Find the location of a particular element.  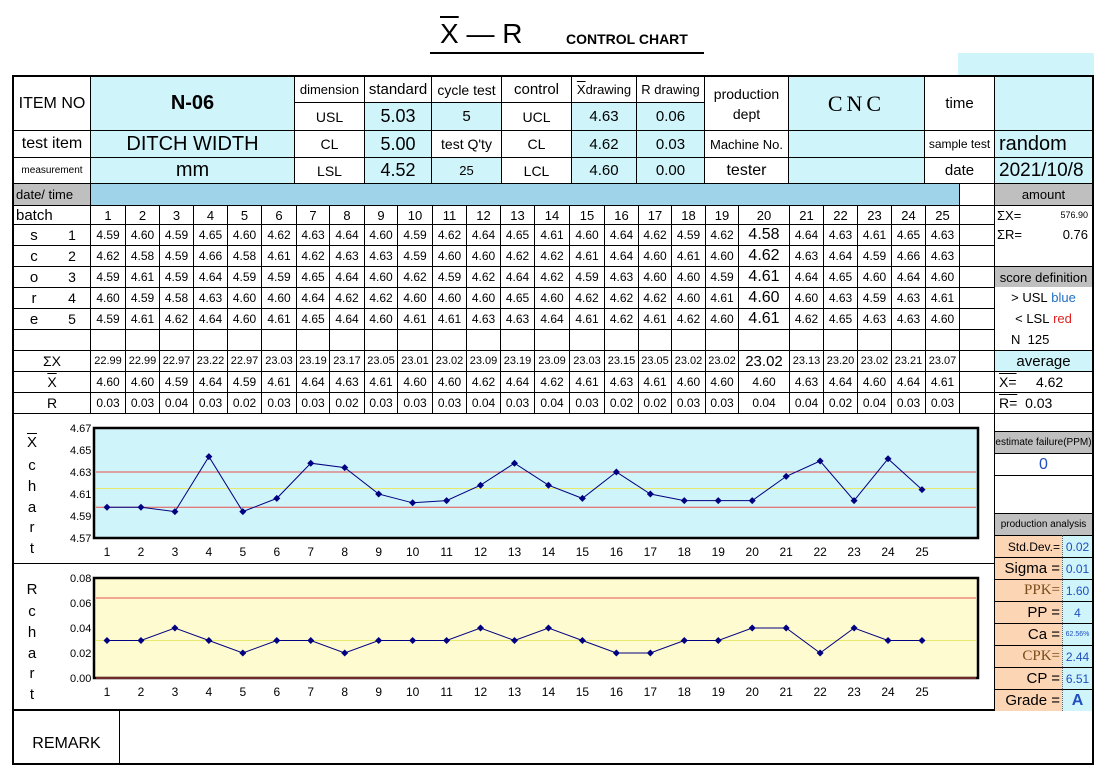

production-analysis-label: production analysis is located at coordinates (1043, 524).